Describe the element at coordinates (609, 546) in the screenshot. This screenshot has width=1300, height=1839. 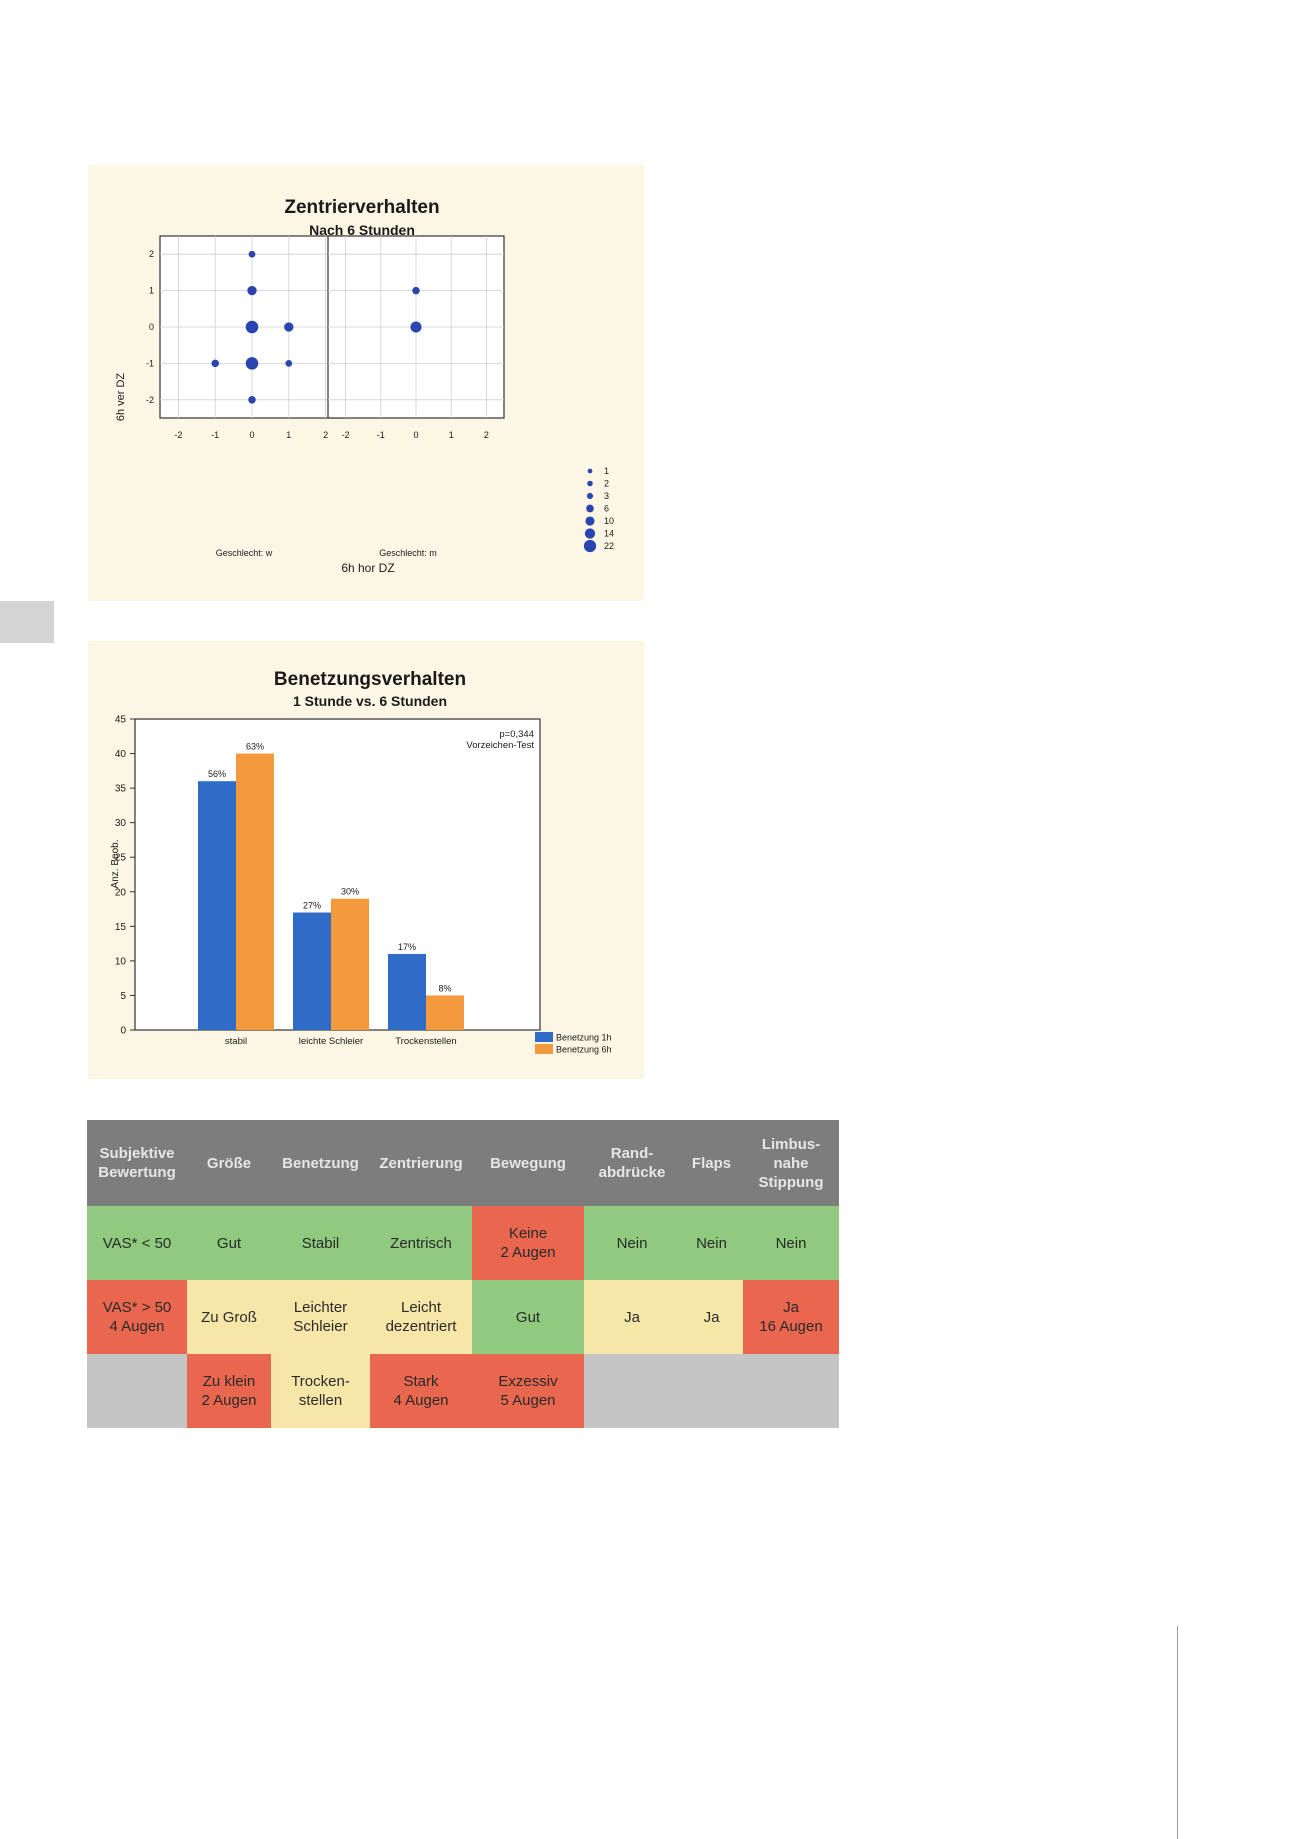
I see `legend-label: 22` at that location.